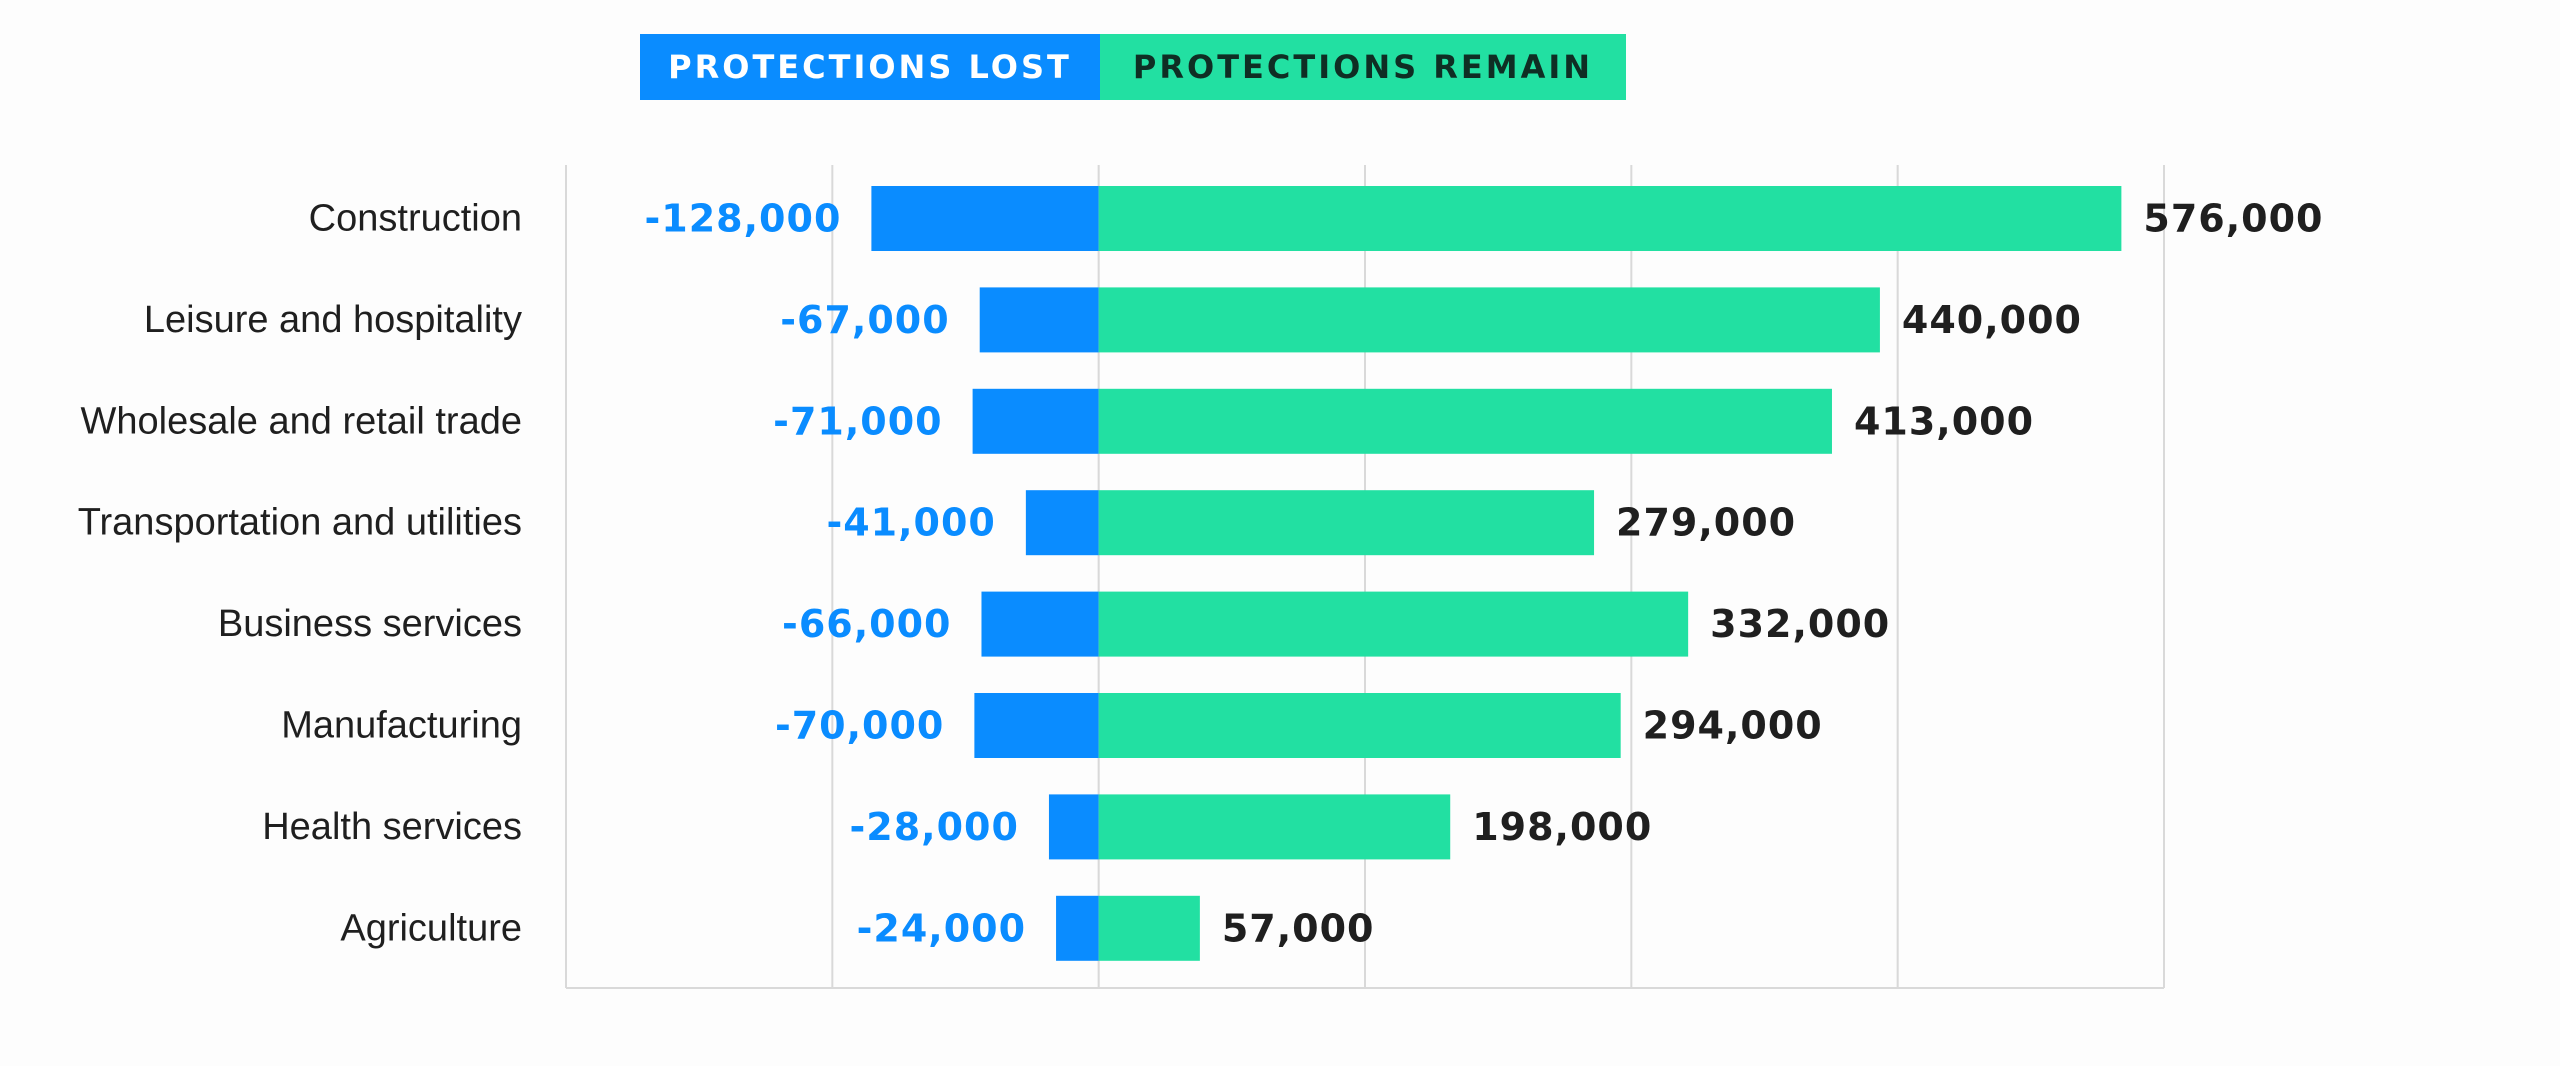 Image resolution: width=2560 pixels, height=1066 pixels. I want to click on category-label-4: Business services, so click(370, 624).